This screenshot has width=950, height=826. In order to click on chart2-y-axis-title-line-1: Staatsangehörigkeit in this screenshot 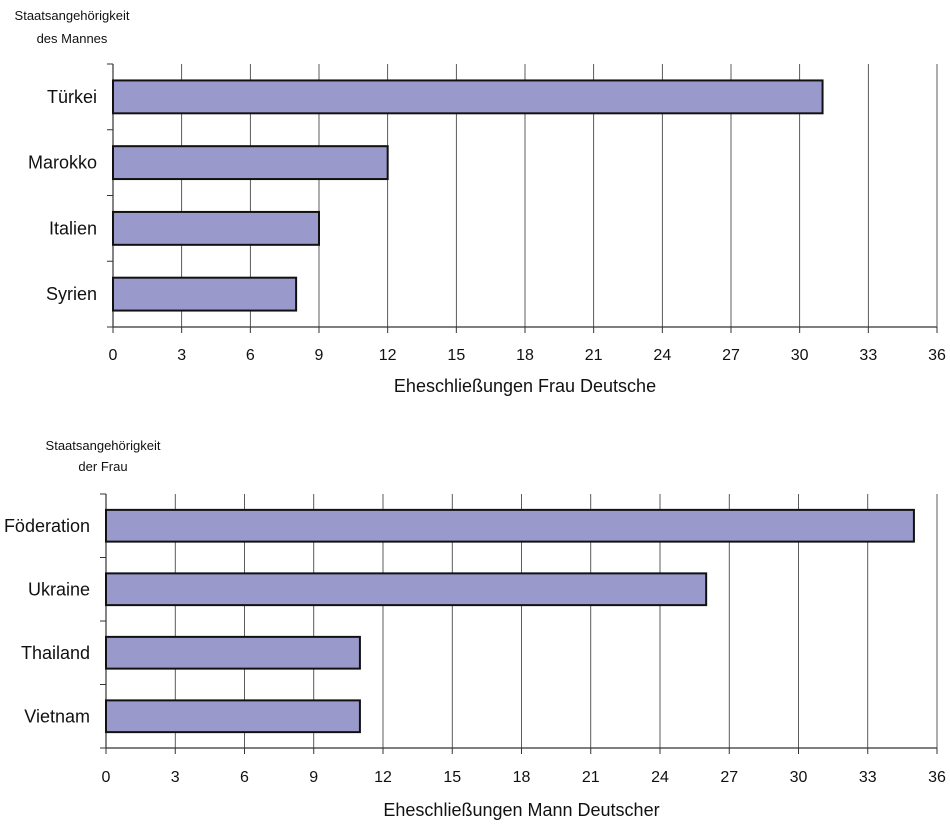, I will do `click(103, 445)`.